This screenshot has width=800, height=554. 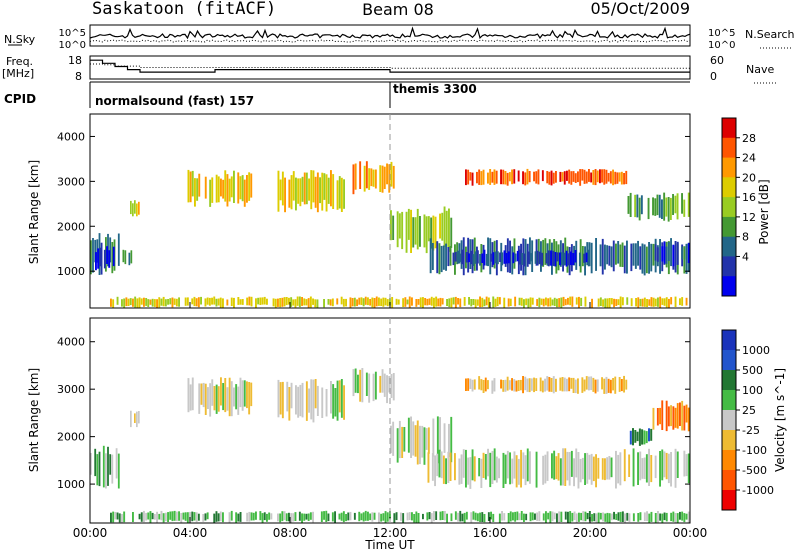 What do you see at coordinates (754, 450) in the screenshot?
I see `colorbar-tick-label: -100` at bounding box center [754, 450].